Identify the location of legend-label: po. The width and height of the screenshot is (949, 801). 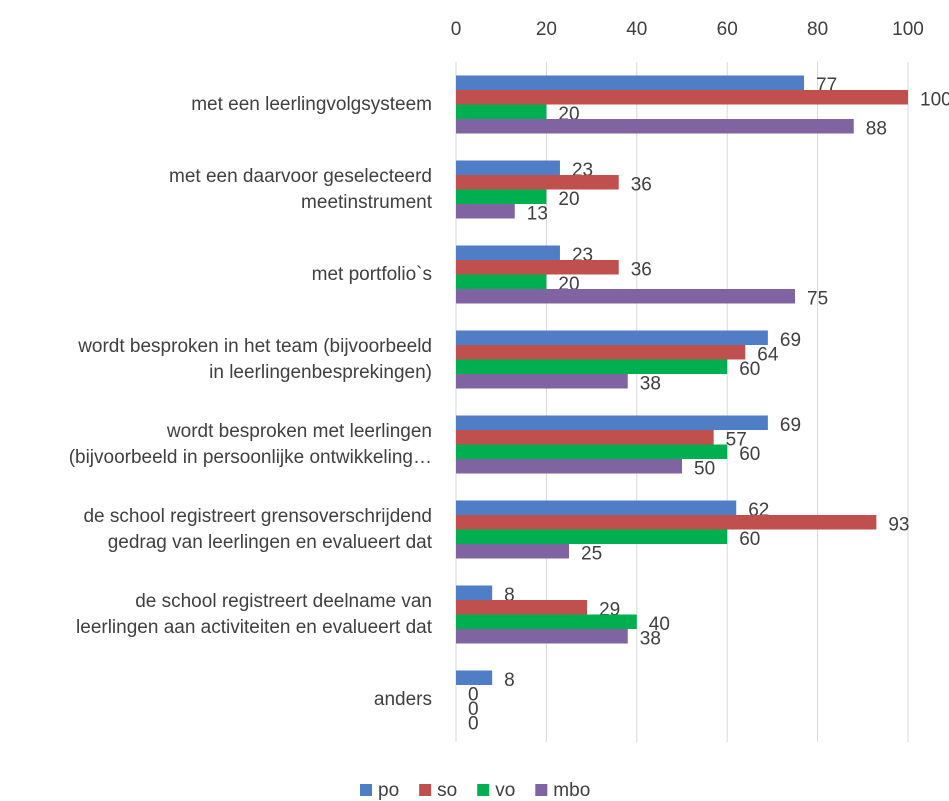
(388, 790).